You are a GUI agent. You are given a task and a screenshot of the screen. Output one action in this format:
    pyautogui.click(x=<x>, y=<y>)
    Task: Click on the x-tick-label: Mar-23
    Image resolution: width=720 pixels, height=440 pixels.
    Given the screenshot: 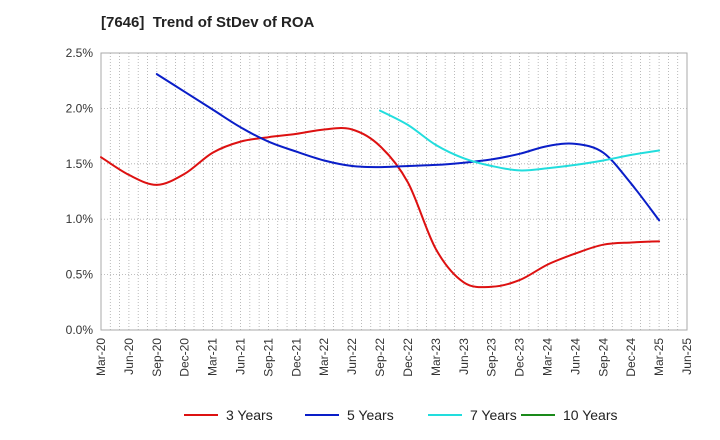 What is the action you would take?
    pyautogui.click(x=436, y=357)
    